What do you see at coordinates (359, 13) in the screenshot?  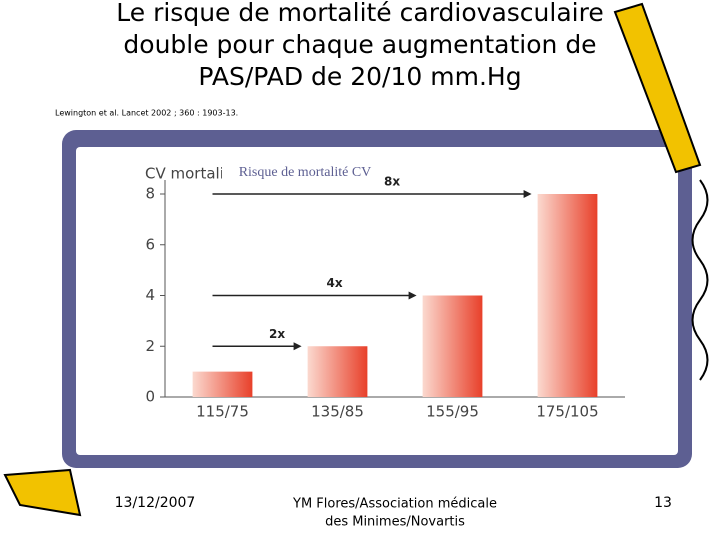 I see `title-line: Le risque de mortalité cardiovasculaire` at bounding box center [359, 13].